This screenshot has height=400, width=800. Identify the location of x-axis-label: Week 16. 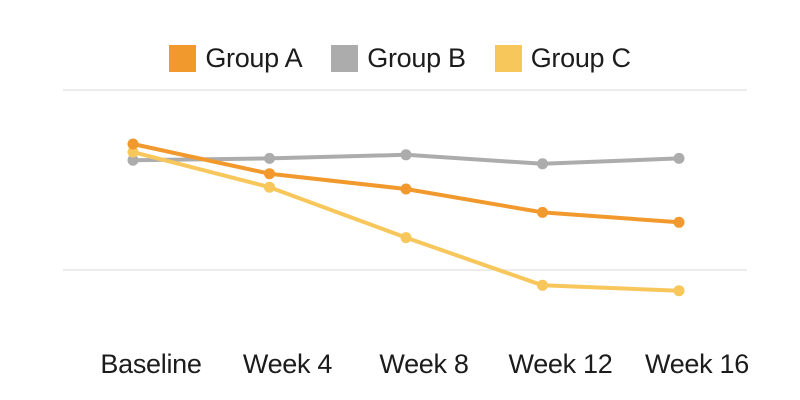
(697, 364).